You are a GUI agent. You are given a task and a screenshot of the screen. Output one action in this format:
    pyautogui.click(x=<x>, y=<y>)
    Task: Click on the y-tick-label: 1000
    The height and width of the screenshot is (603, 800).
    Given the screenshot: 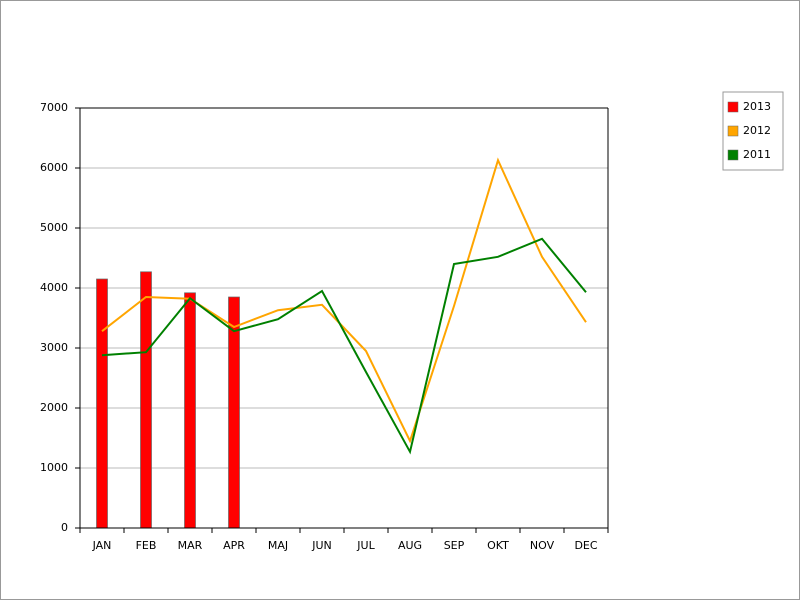 What is the action you would take?
    pyautogui.click(x=54, y=467)
    